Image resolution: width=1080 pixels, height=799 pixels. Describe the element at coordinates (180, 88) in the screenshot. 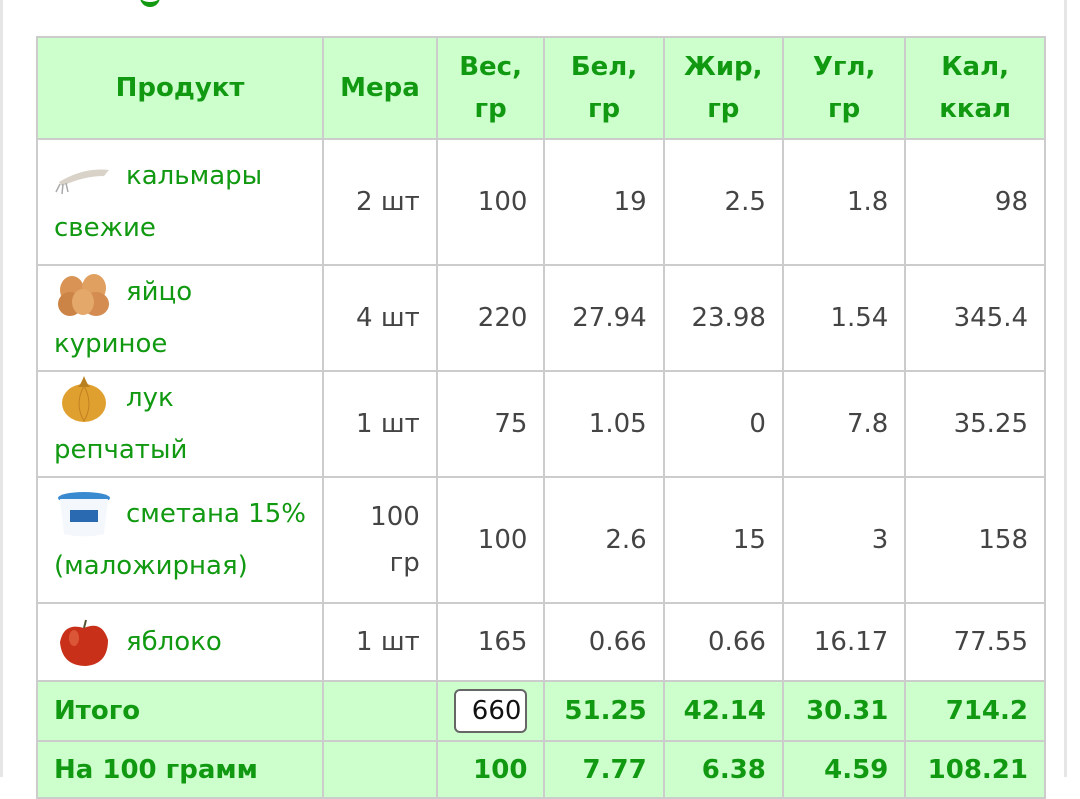

I see `col-product: Продукт` at that location.